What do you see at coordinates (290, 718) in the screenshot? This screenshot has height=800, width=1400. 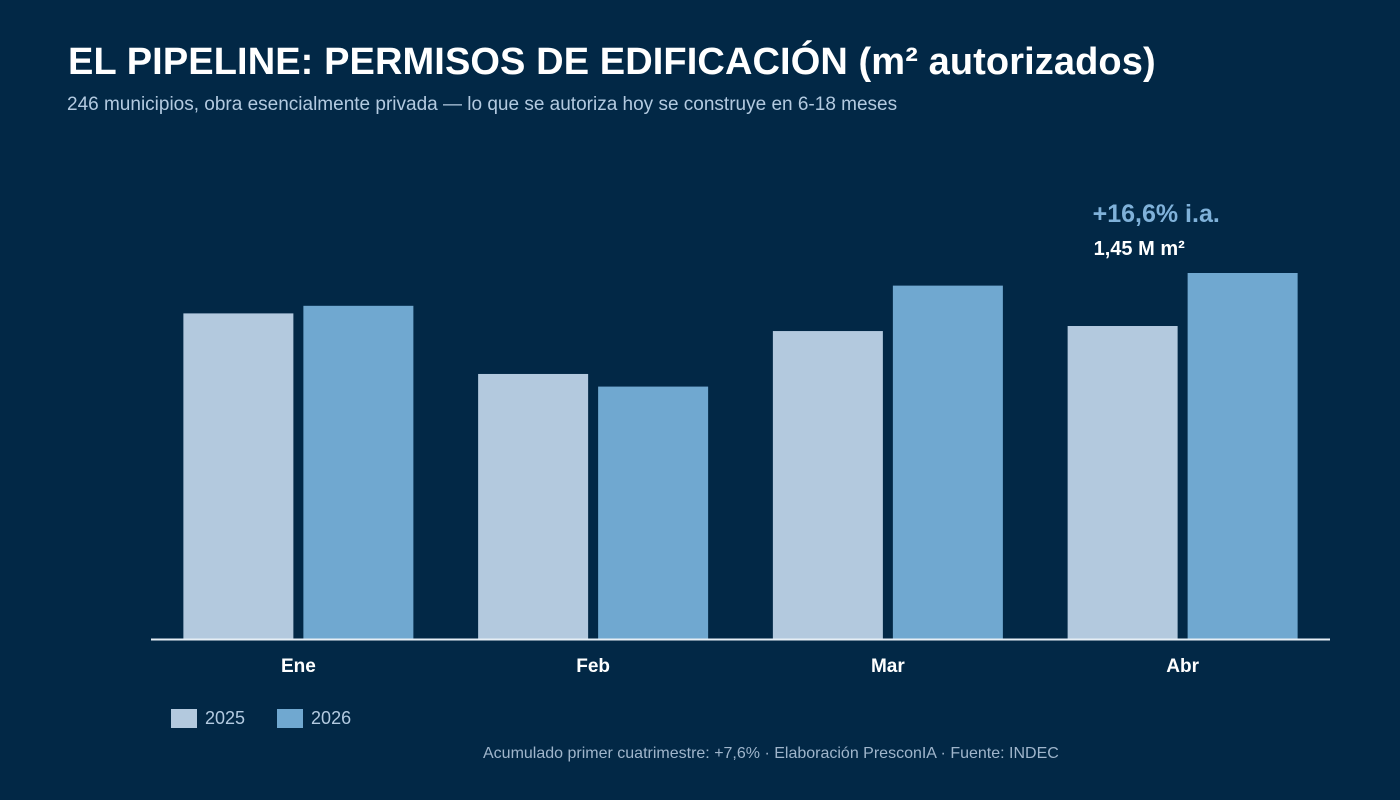 I see `legend-swatch-2026` at bounding box center [290, 718].